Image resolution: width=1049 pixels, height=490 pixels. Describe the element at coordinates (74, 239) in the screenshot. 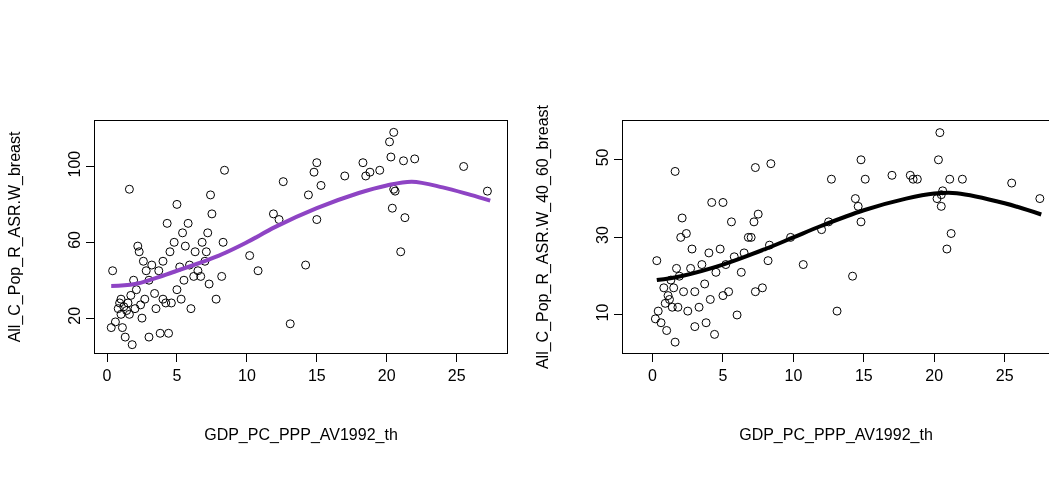

I see `y-tick-label: 60` at that location.